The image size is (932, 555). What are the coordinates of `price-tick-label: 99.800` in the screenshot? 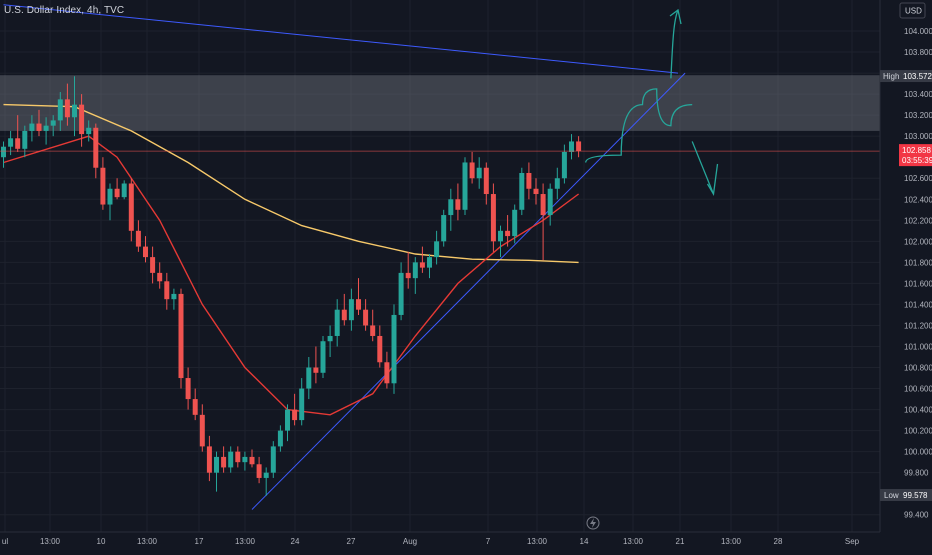 It's located at (916, 473).